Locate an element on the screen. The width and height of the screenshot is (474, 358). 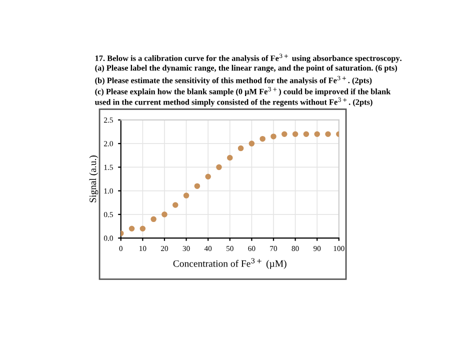
text: (c) Please explain how the blank sample (0 µM Fe$^{3+}$) could be improved if the blank used in the current method simply consisted of the regents without Fe$^{3+}$. (2pts) is located at coordinates (242, 96).